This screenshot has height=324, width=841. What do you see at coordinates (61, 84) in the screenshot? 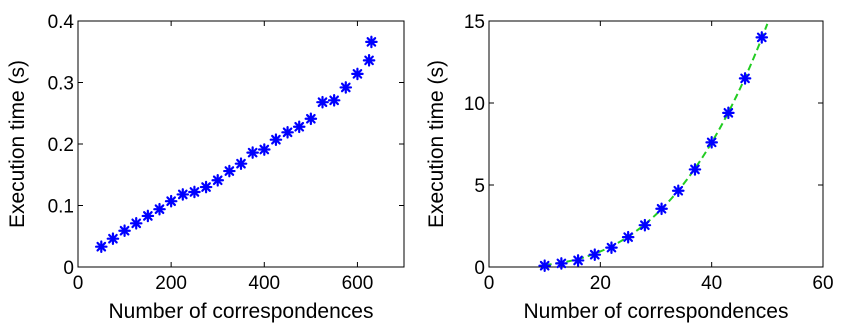
I see `left-y-tick-label: 0.3` at bounding box center [61, 84].